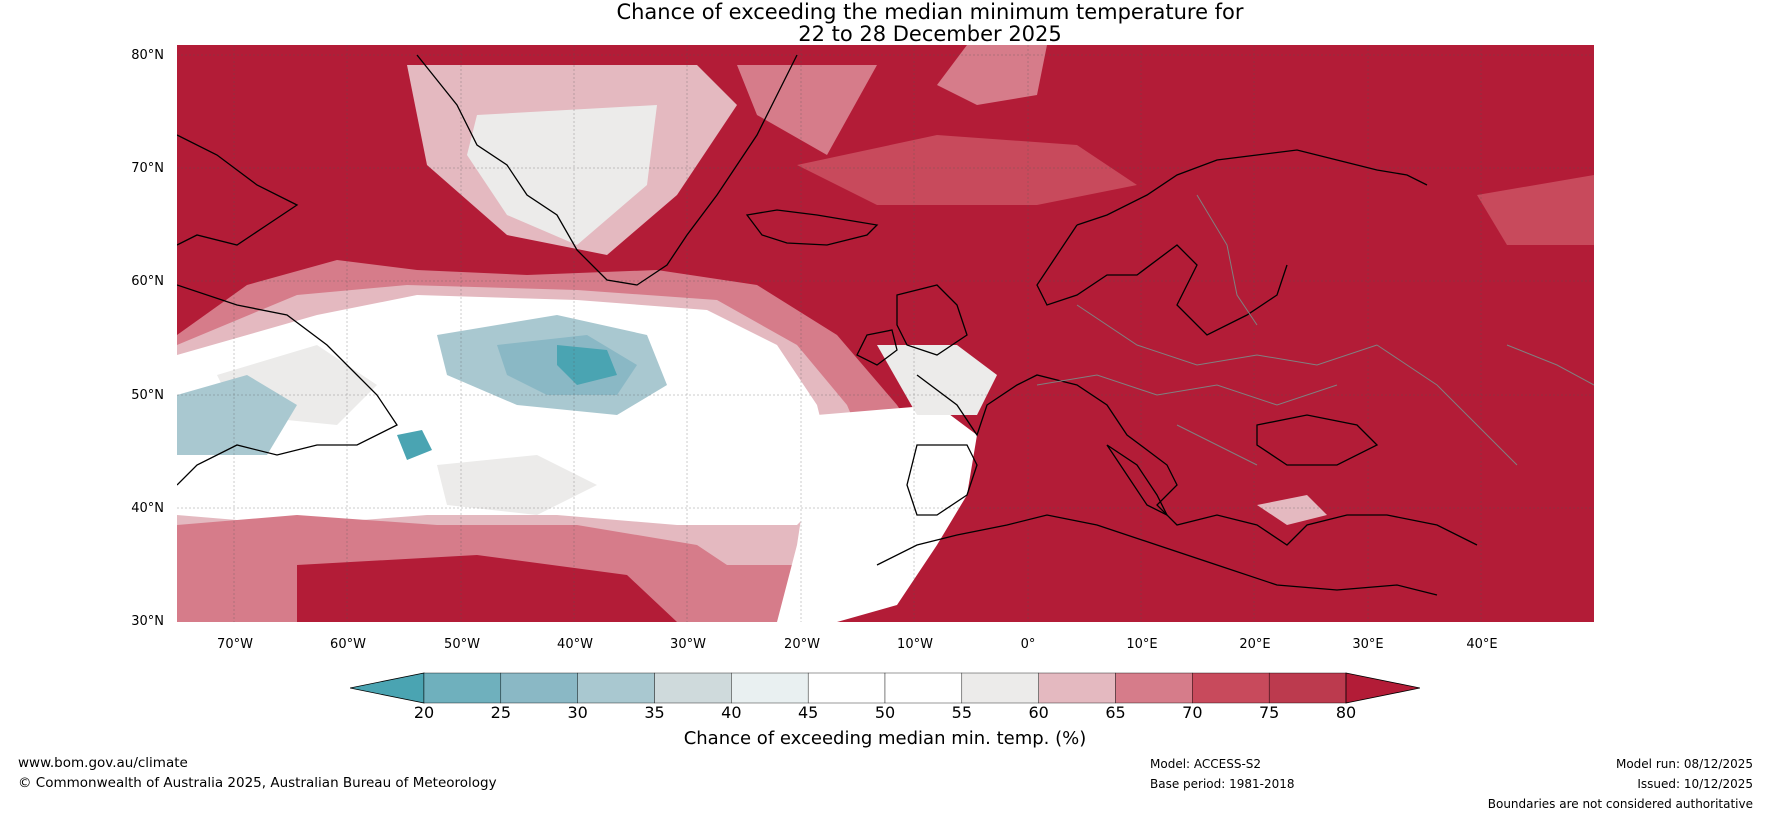  Describe the element at coordinates (1162, 280) in the screenshot. I see `scandinavia-coast` at that location.